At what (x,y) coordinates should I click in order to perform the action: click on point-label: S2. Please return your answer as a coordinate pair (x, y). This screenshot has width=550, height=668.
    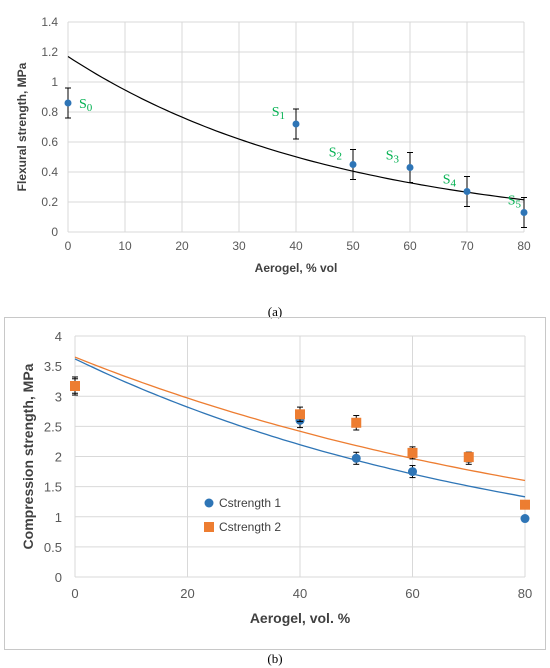
    Looking at the image, I should click on (335, 154).